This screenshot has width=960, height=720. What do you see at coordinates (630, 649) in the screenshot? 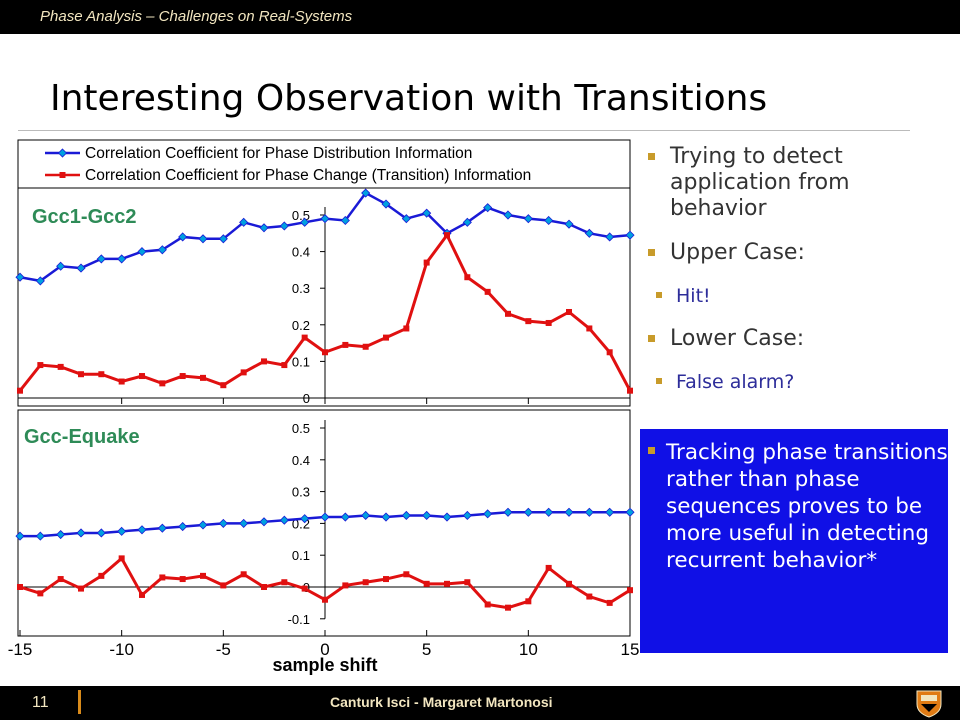
I see `x-tick-label: 15` at bounding box center [630, 649].